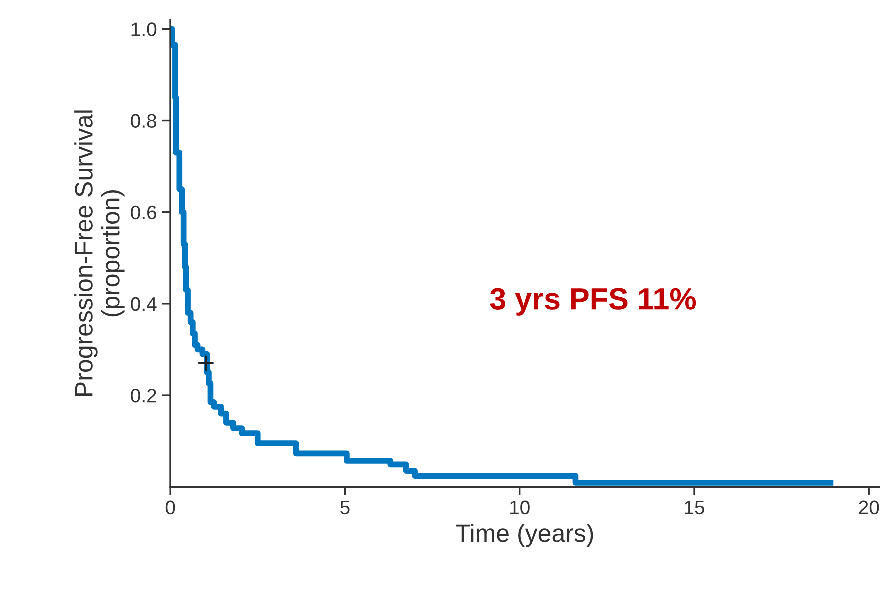  Describe the element at coordinates (525, 536) in the screenshot. I see `x-axis-title: Time (years)` at that location.